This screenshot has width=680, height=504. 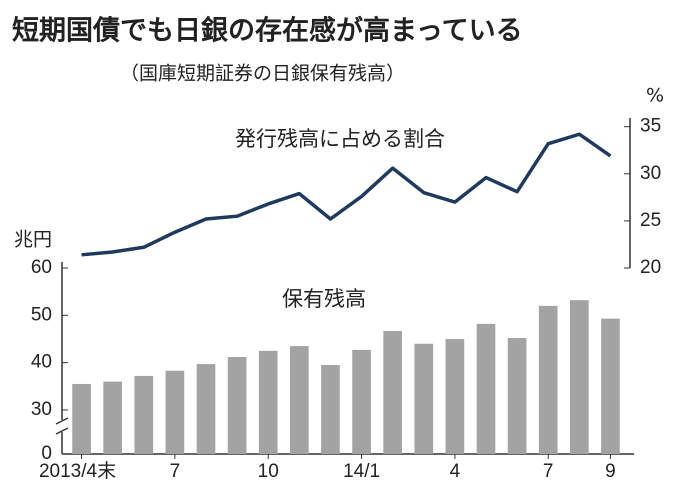 I want to click on y2-tick-label: 35, so click(x=650, y=126).